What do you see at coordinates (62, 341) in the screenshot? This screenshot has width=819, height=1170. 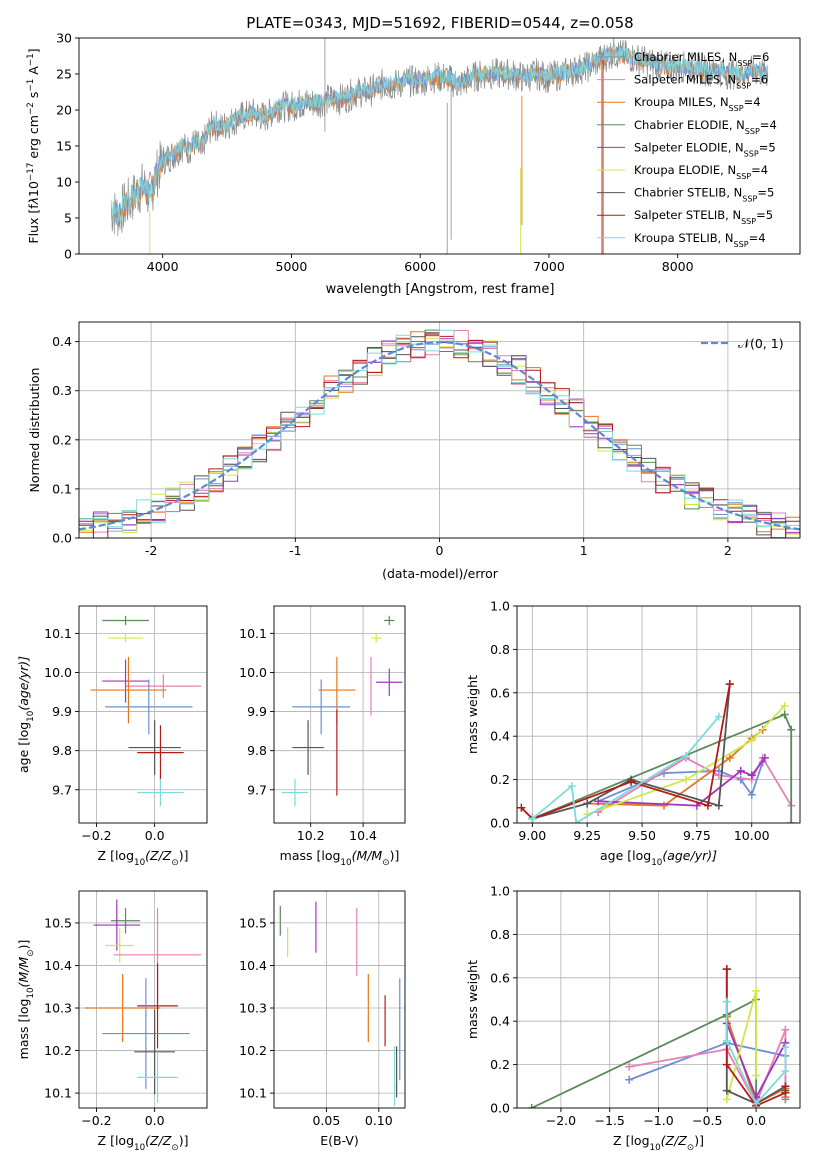 I see `y-tick-label: 0.4` at bounding box center [62, 341].